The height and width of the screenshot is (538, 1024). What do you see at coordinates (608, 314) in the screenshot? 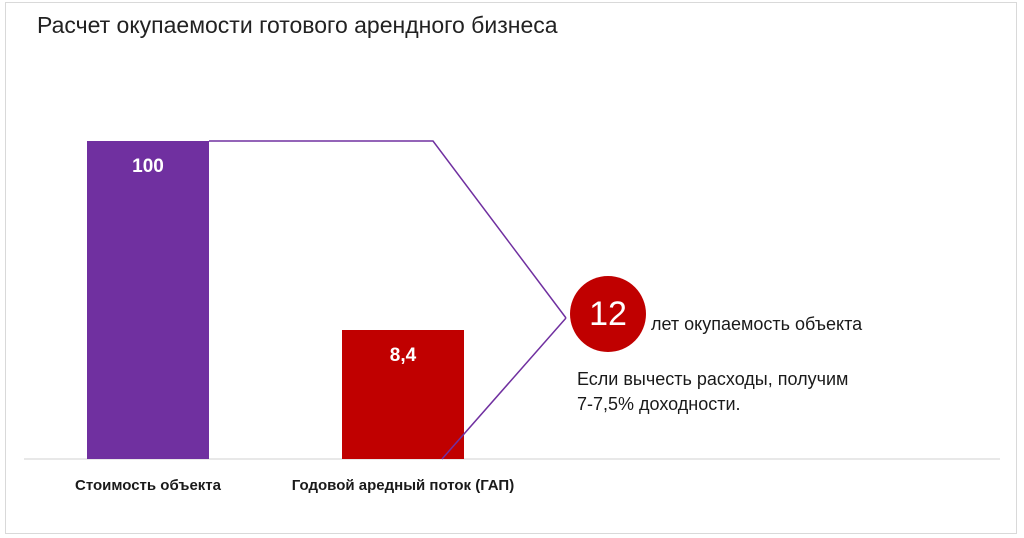
I see `payback-badge: 12` at bounding box center [608, 314].